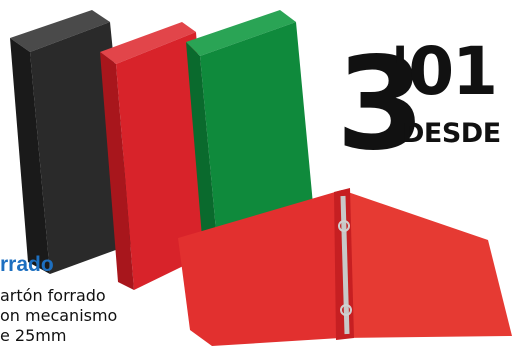  I want to click on product-description: artón forrado on mecanismo e 25mm, so click(58, 316).